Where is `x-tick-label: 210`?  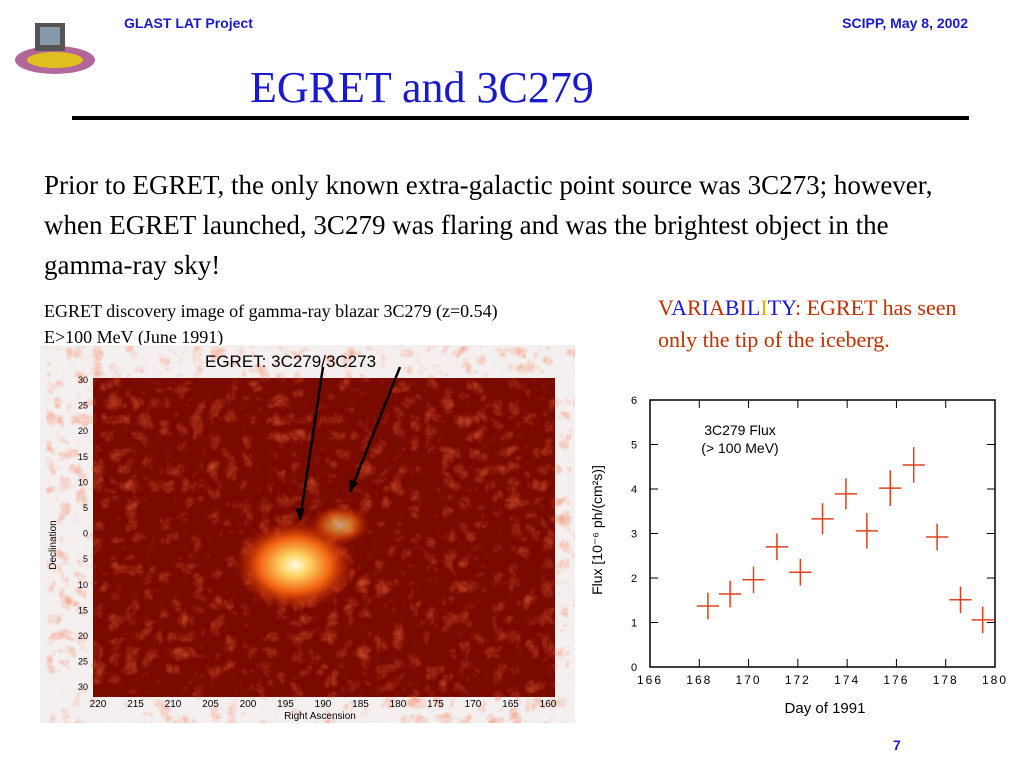 x-tick-label: 210 is located at coordinates (173, 704).